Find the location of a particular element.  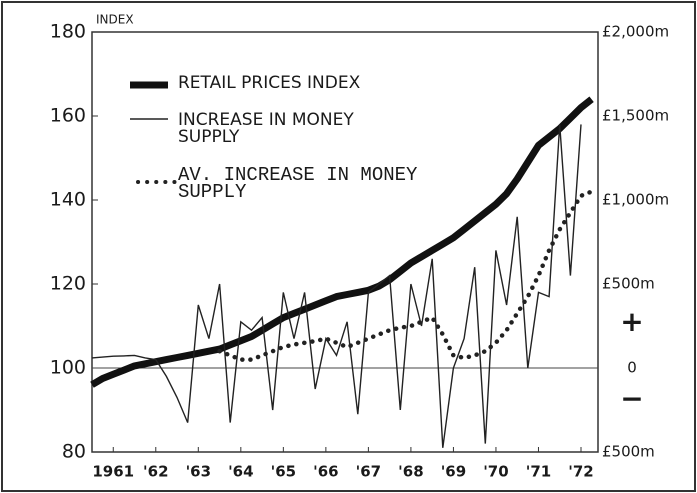

x-tick-label: 1961 is located at coordinates (113, 472).